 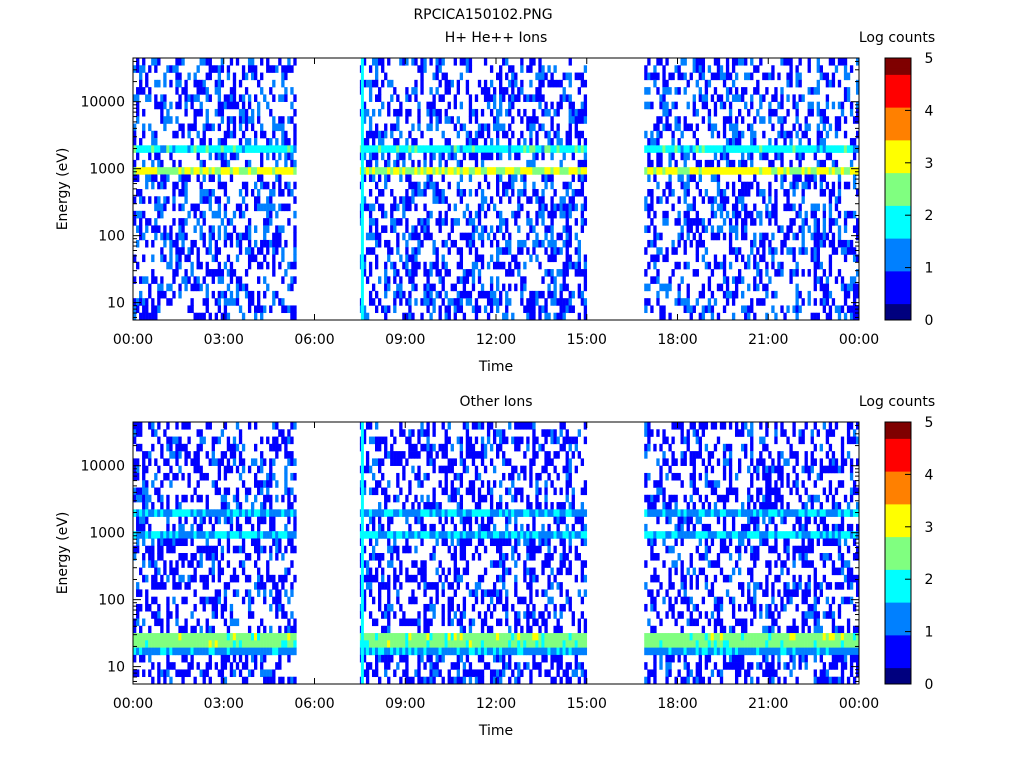 I want to click on colorbar-step, so click(x=898, y=73).